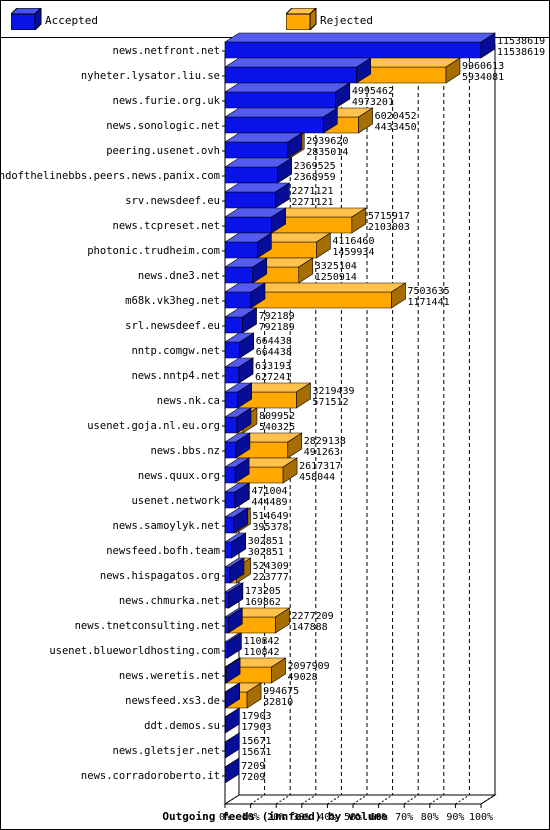  Describe the element at coordinates (274, 352) in the screenshot. I see `data-label-accepted: 664438` at that location.